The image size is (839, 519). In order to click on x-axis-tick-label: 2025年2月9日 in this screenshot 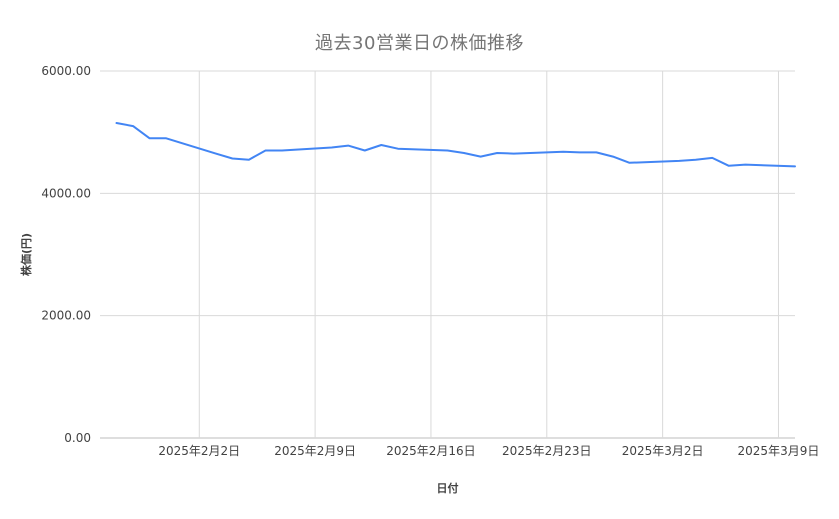, I will do `click(315, 451)`.